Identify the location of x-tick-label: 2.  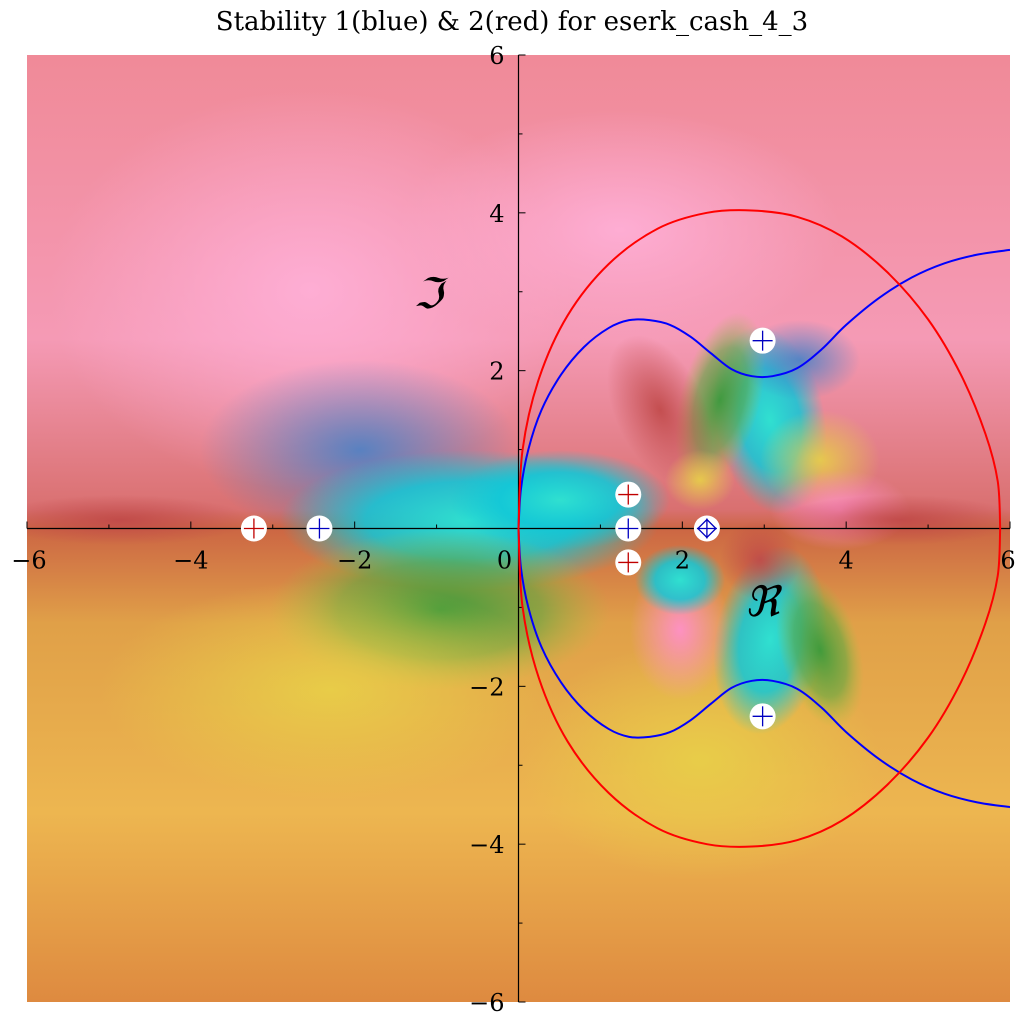
(682, 561).